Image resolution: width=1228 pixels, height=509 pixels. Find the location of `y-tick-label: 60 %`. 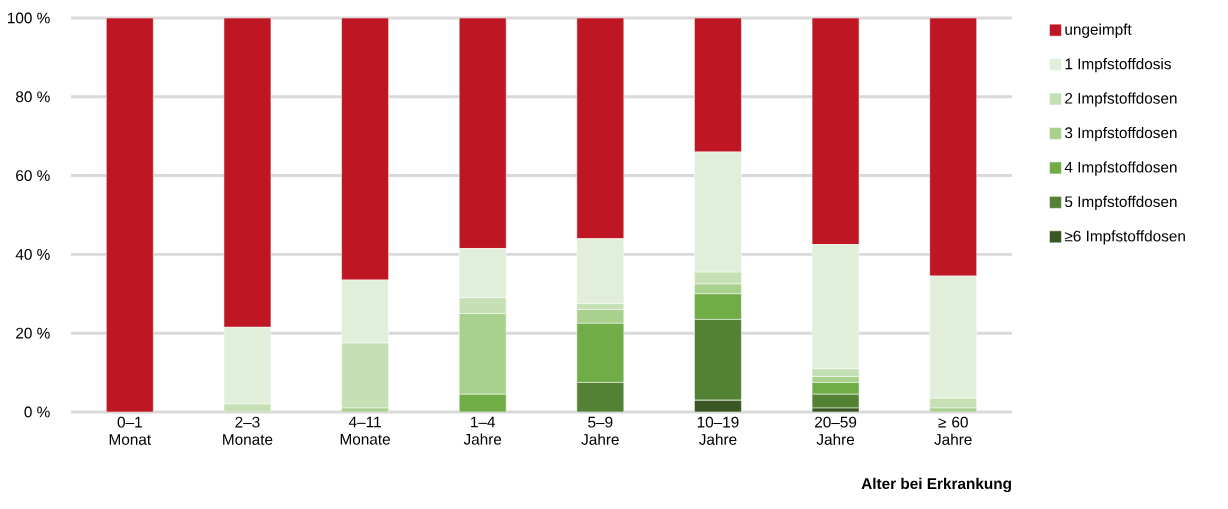

y-tick-label: 60 % is located at coordinates (33, 176).